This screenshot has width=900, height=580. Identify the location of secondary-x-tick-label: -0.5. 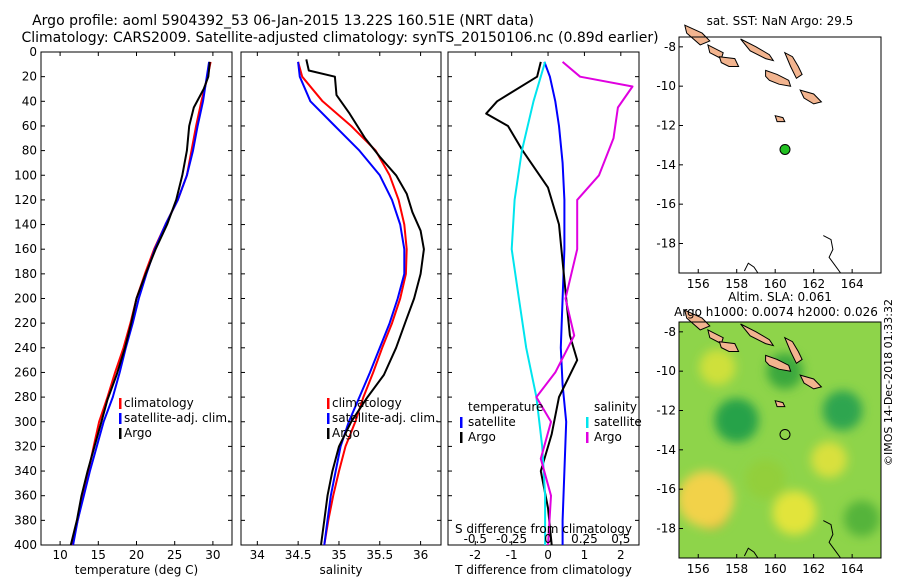
(475, 539).